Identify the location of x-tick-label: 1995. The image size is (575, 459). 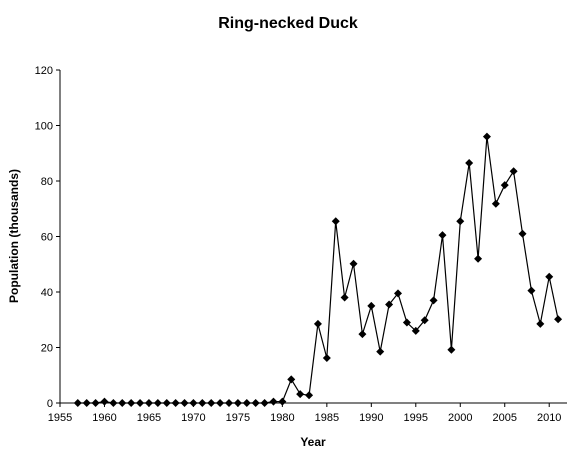
(416, 418).